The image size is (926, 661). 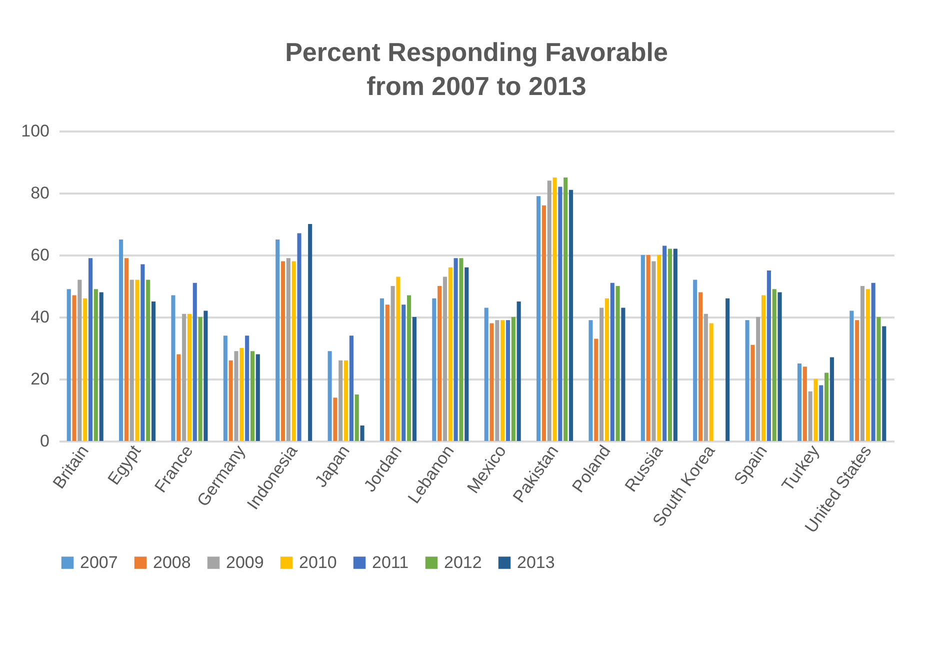 I want to click on legend-label: 2011, so click(x=390, y=562).